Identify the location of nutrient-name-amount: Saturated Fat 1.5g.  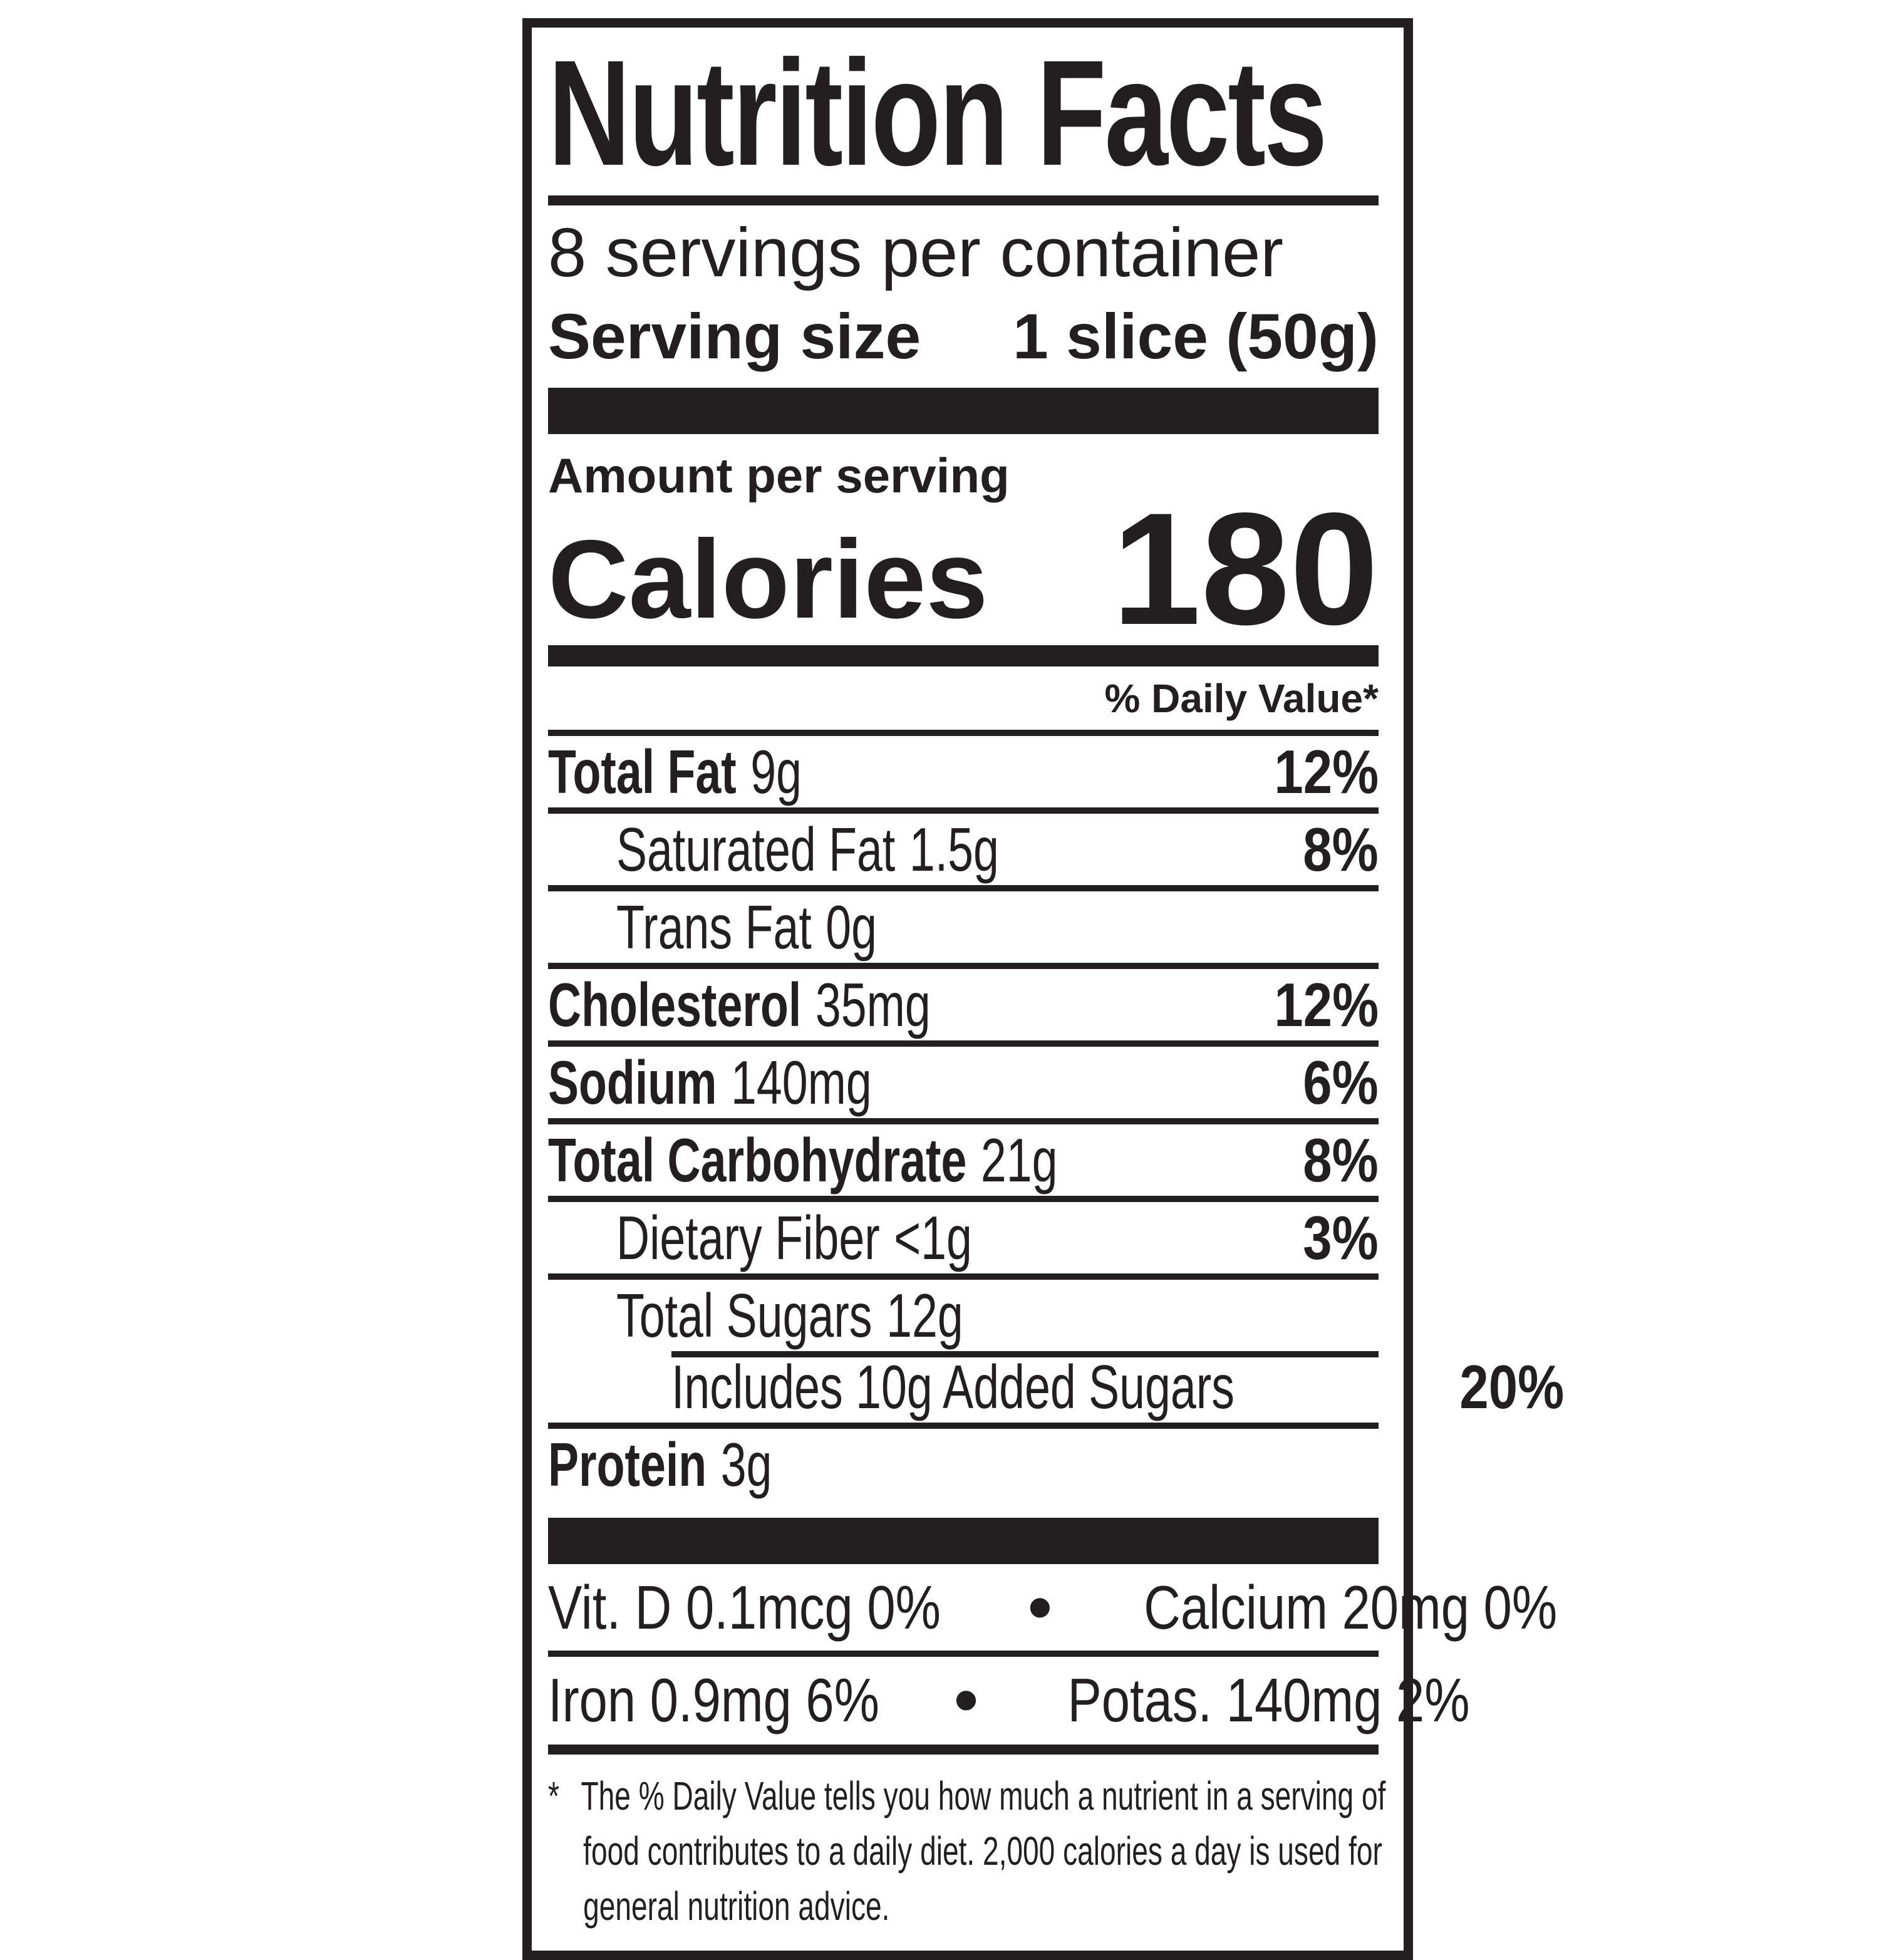
(807, 850).